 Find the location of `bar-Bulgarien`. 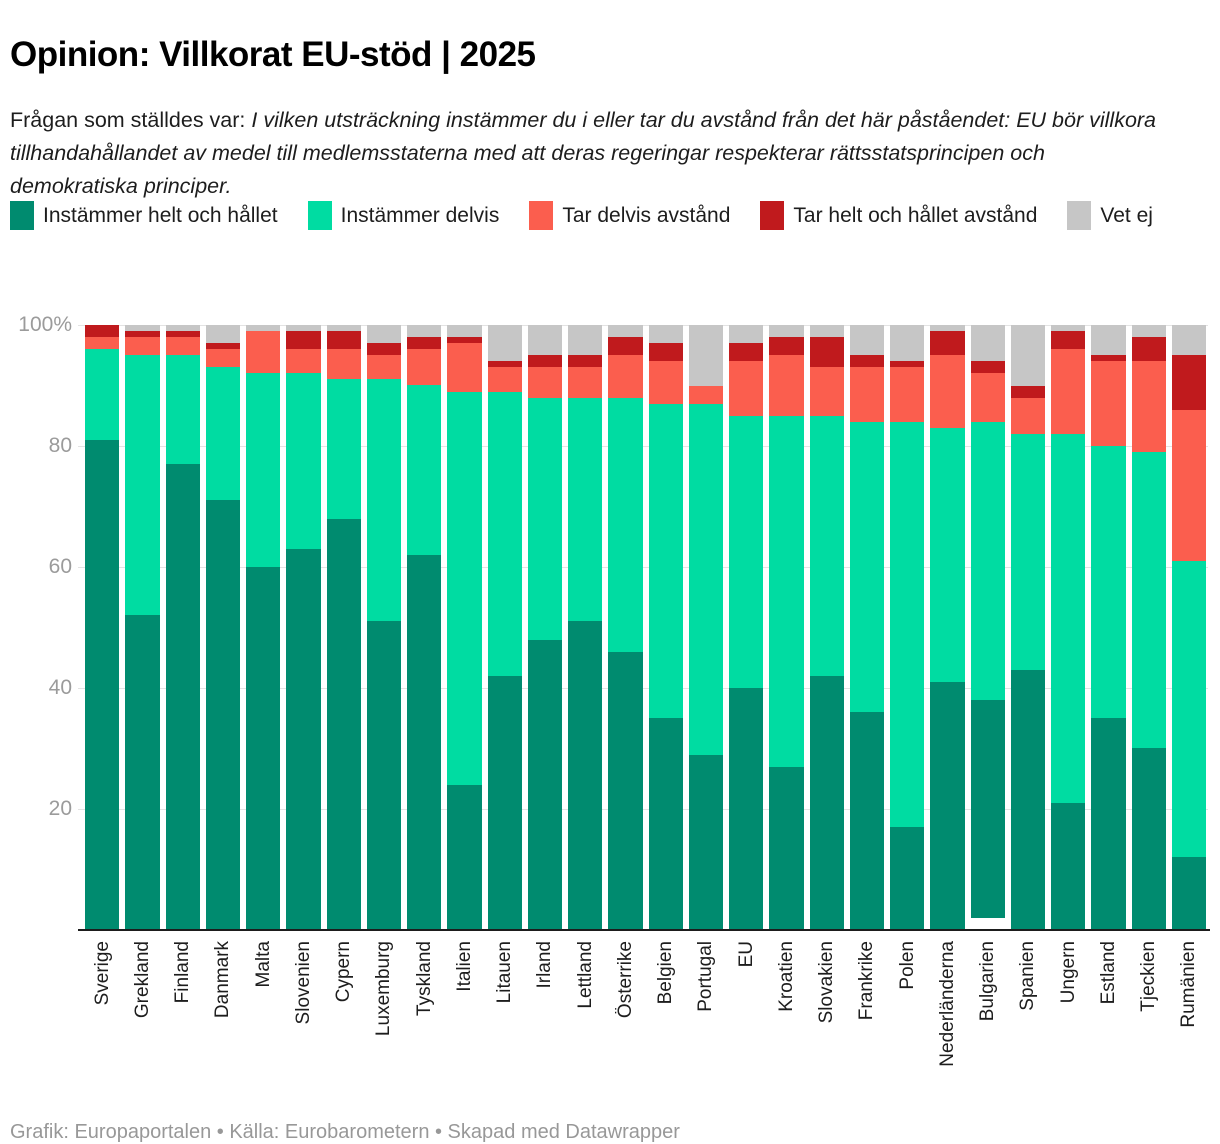

bar-Bulgarien is located at coordinates (987, 627).